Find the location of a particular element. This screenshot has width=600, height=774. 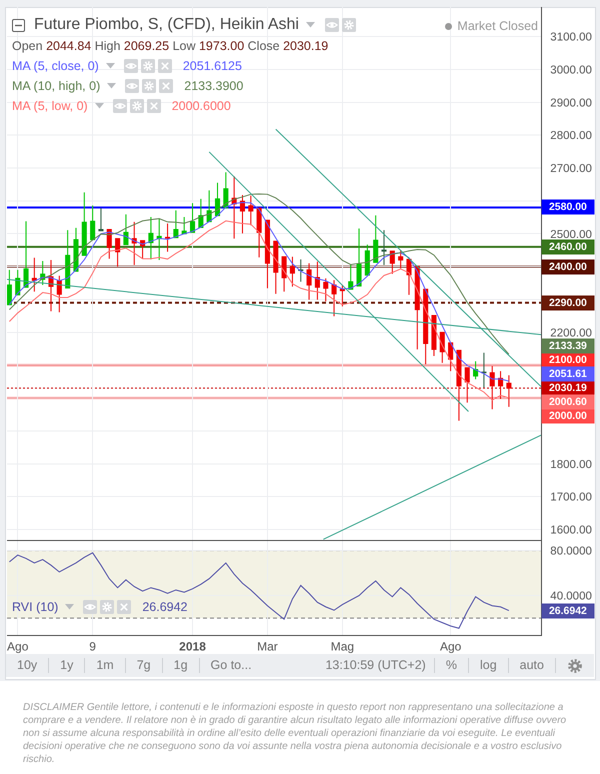

y-tick-label: 40.0000 is located at coordinates (571, 596).